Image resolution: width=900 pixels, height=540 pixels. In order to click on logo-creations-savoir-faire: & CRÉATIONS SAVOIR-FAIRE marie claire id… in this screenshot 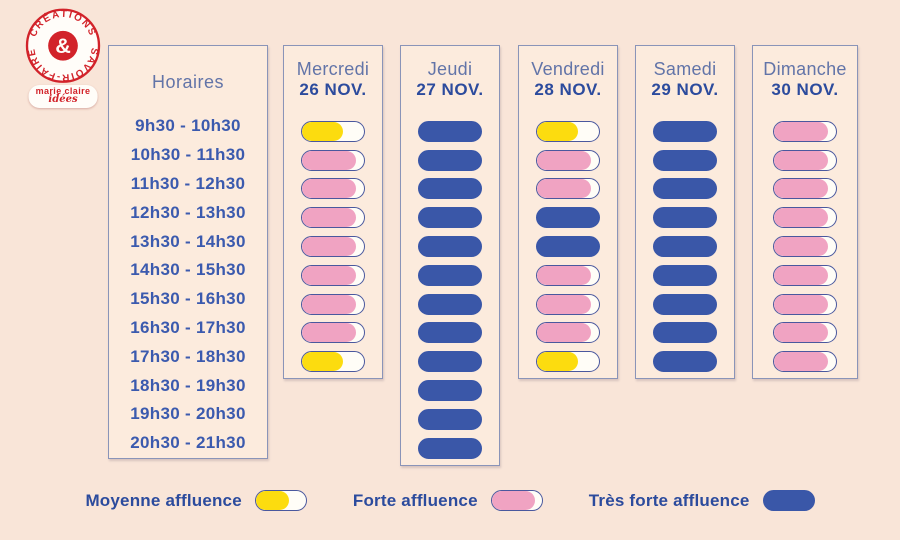, I will do `click(63, 58)`.